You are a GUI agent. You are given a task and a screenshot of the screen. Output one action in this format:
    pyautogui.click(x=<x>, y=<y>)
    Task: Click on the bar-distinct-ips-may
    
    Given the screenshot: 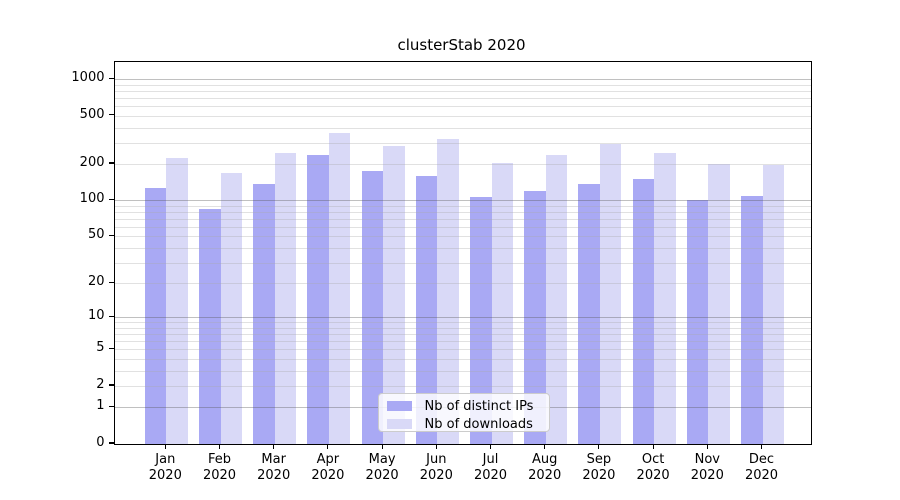 What is the action you would take?
    pyautogui.click(x=372, y=307)
    